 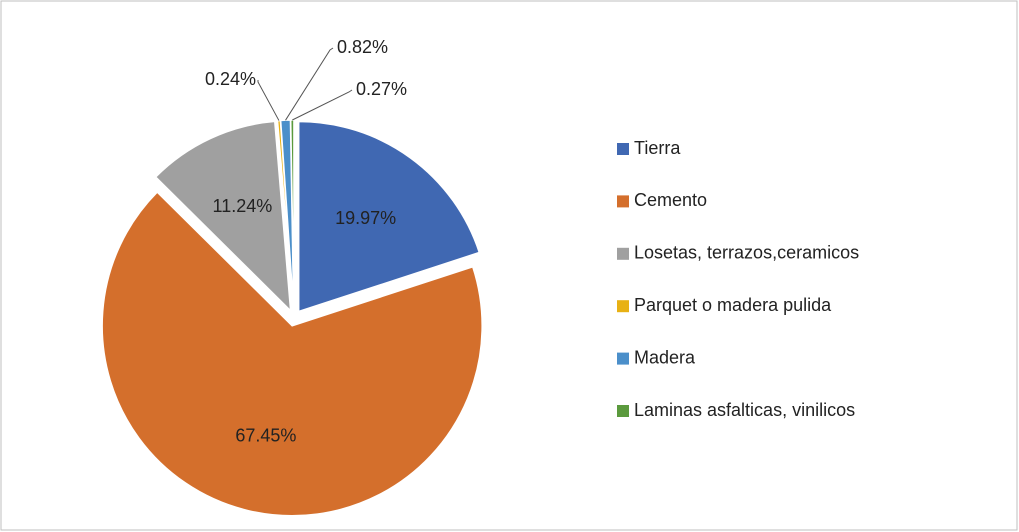 I want to click on data-label: 0.82%, so click(x=362, y=47).